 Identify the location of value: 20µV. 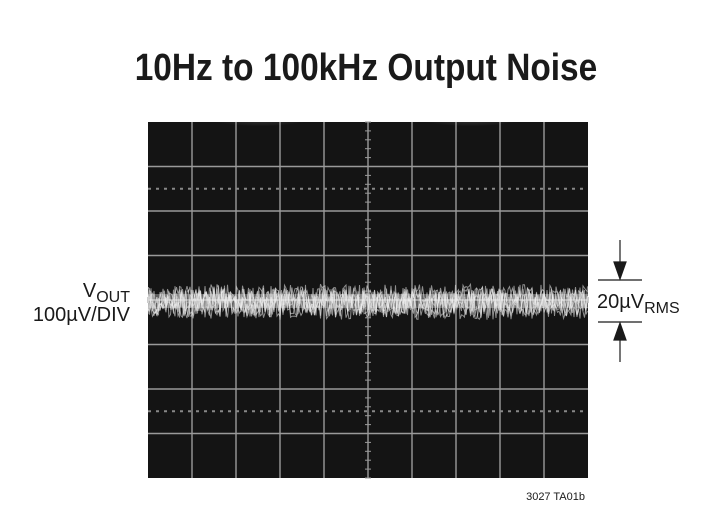
(621, 302).